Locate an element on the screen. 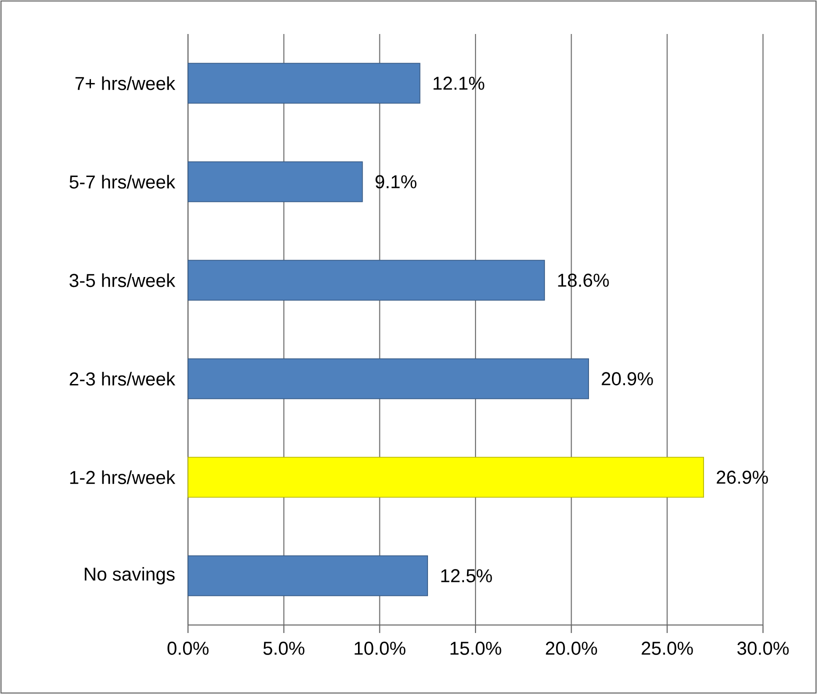  data-label: 20.9% is located at coordinates (627, 379).